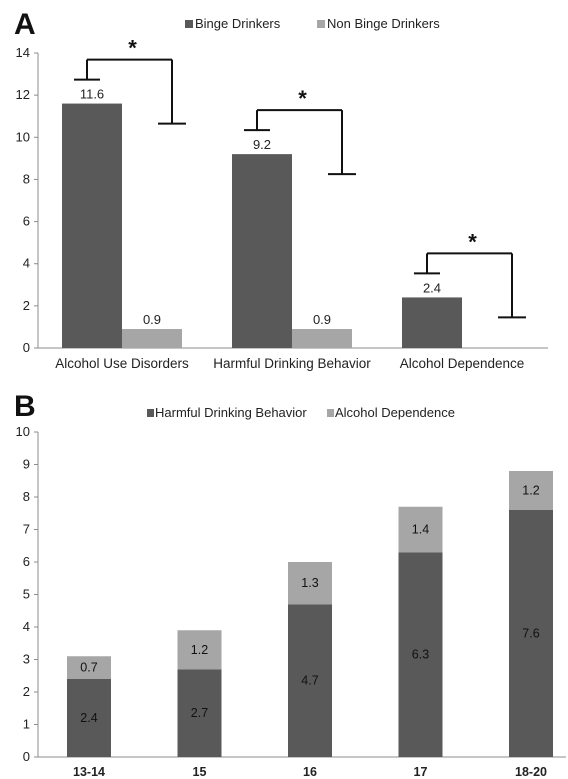 The height and width of the screenshot is (779, 568). What do you see at coordinates (25, 406) in the screenshot?
I see `panel-b-letter: B` at bounding box center [25, 406].